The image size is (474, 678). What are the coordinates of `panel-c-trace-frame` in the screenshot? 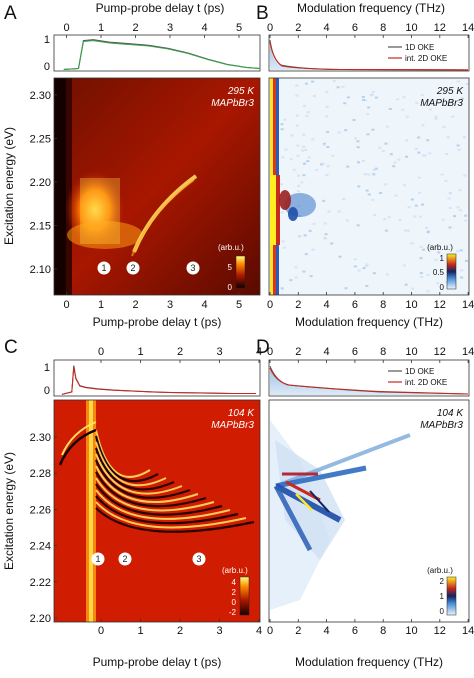 It's located at (157, 378).